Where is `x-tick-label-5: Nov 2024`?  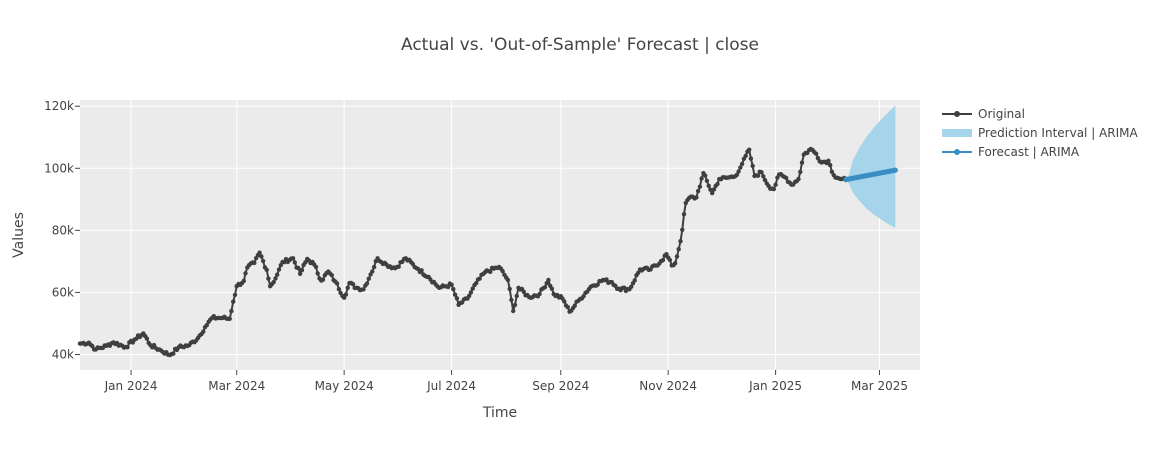 x-tick-label-5: Nov 2024 is located at coordinates (668, 386).